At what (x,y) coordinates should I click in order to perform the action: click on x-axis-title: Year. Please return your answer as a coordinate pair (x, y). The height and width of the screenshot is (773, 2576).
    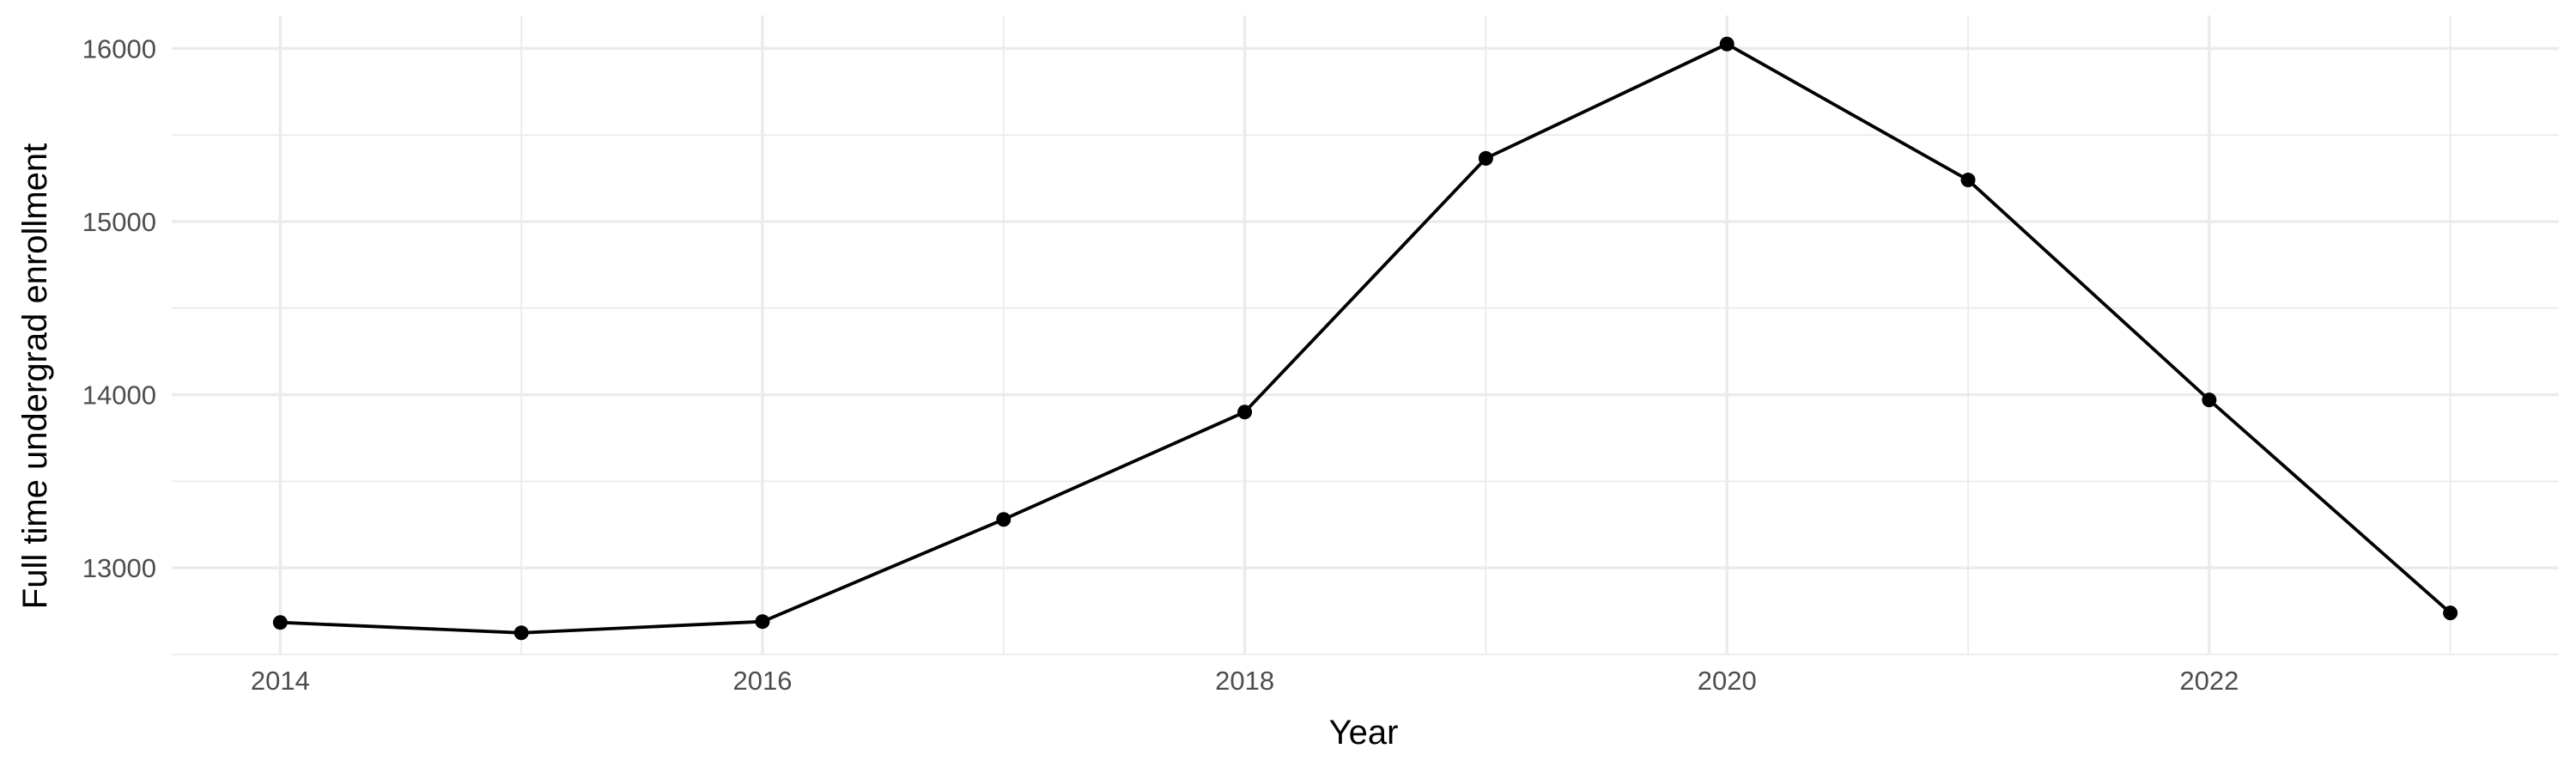
    Looking at the image, I should click on (1364, 733).